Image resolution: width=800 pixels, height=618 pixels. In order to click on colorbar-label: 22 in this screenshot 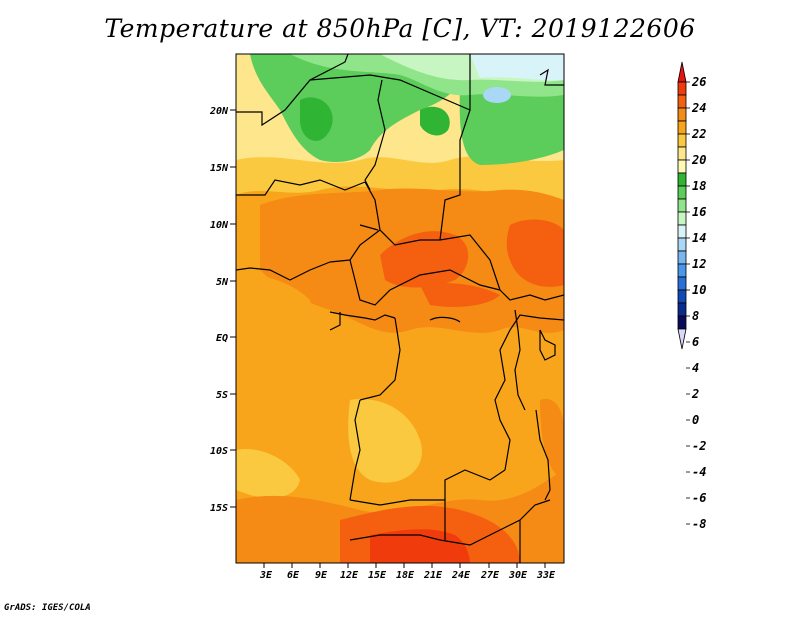, I will do `click(698, 134)`.